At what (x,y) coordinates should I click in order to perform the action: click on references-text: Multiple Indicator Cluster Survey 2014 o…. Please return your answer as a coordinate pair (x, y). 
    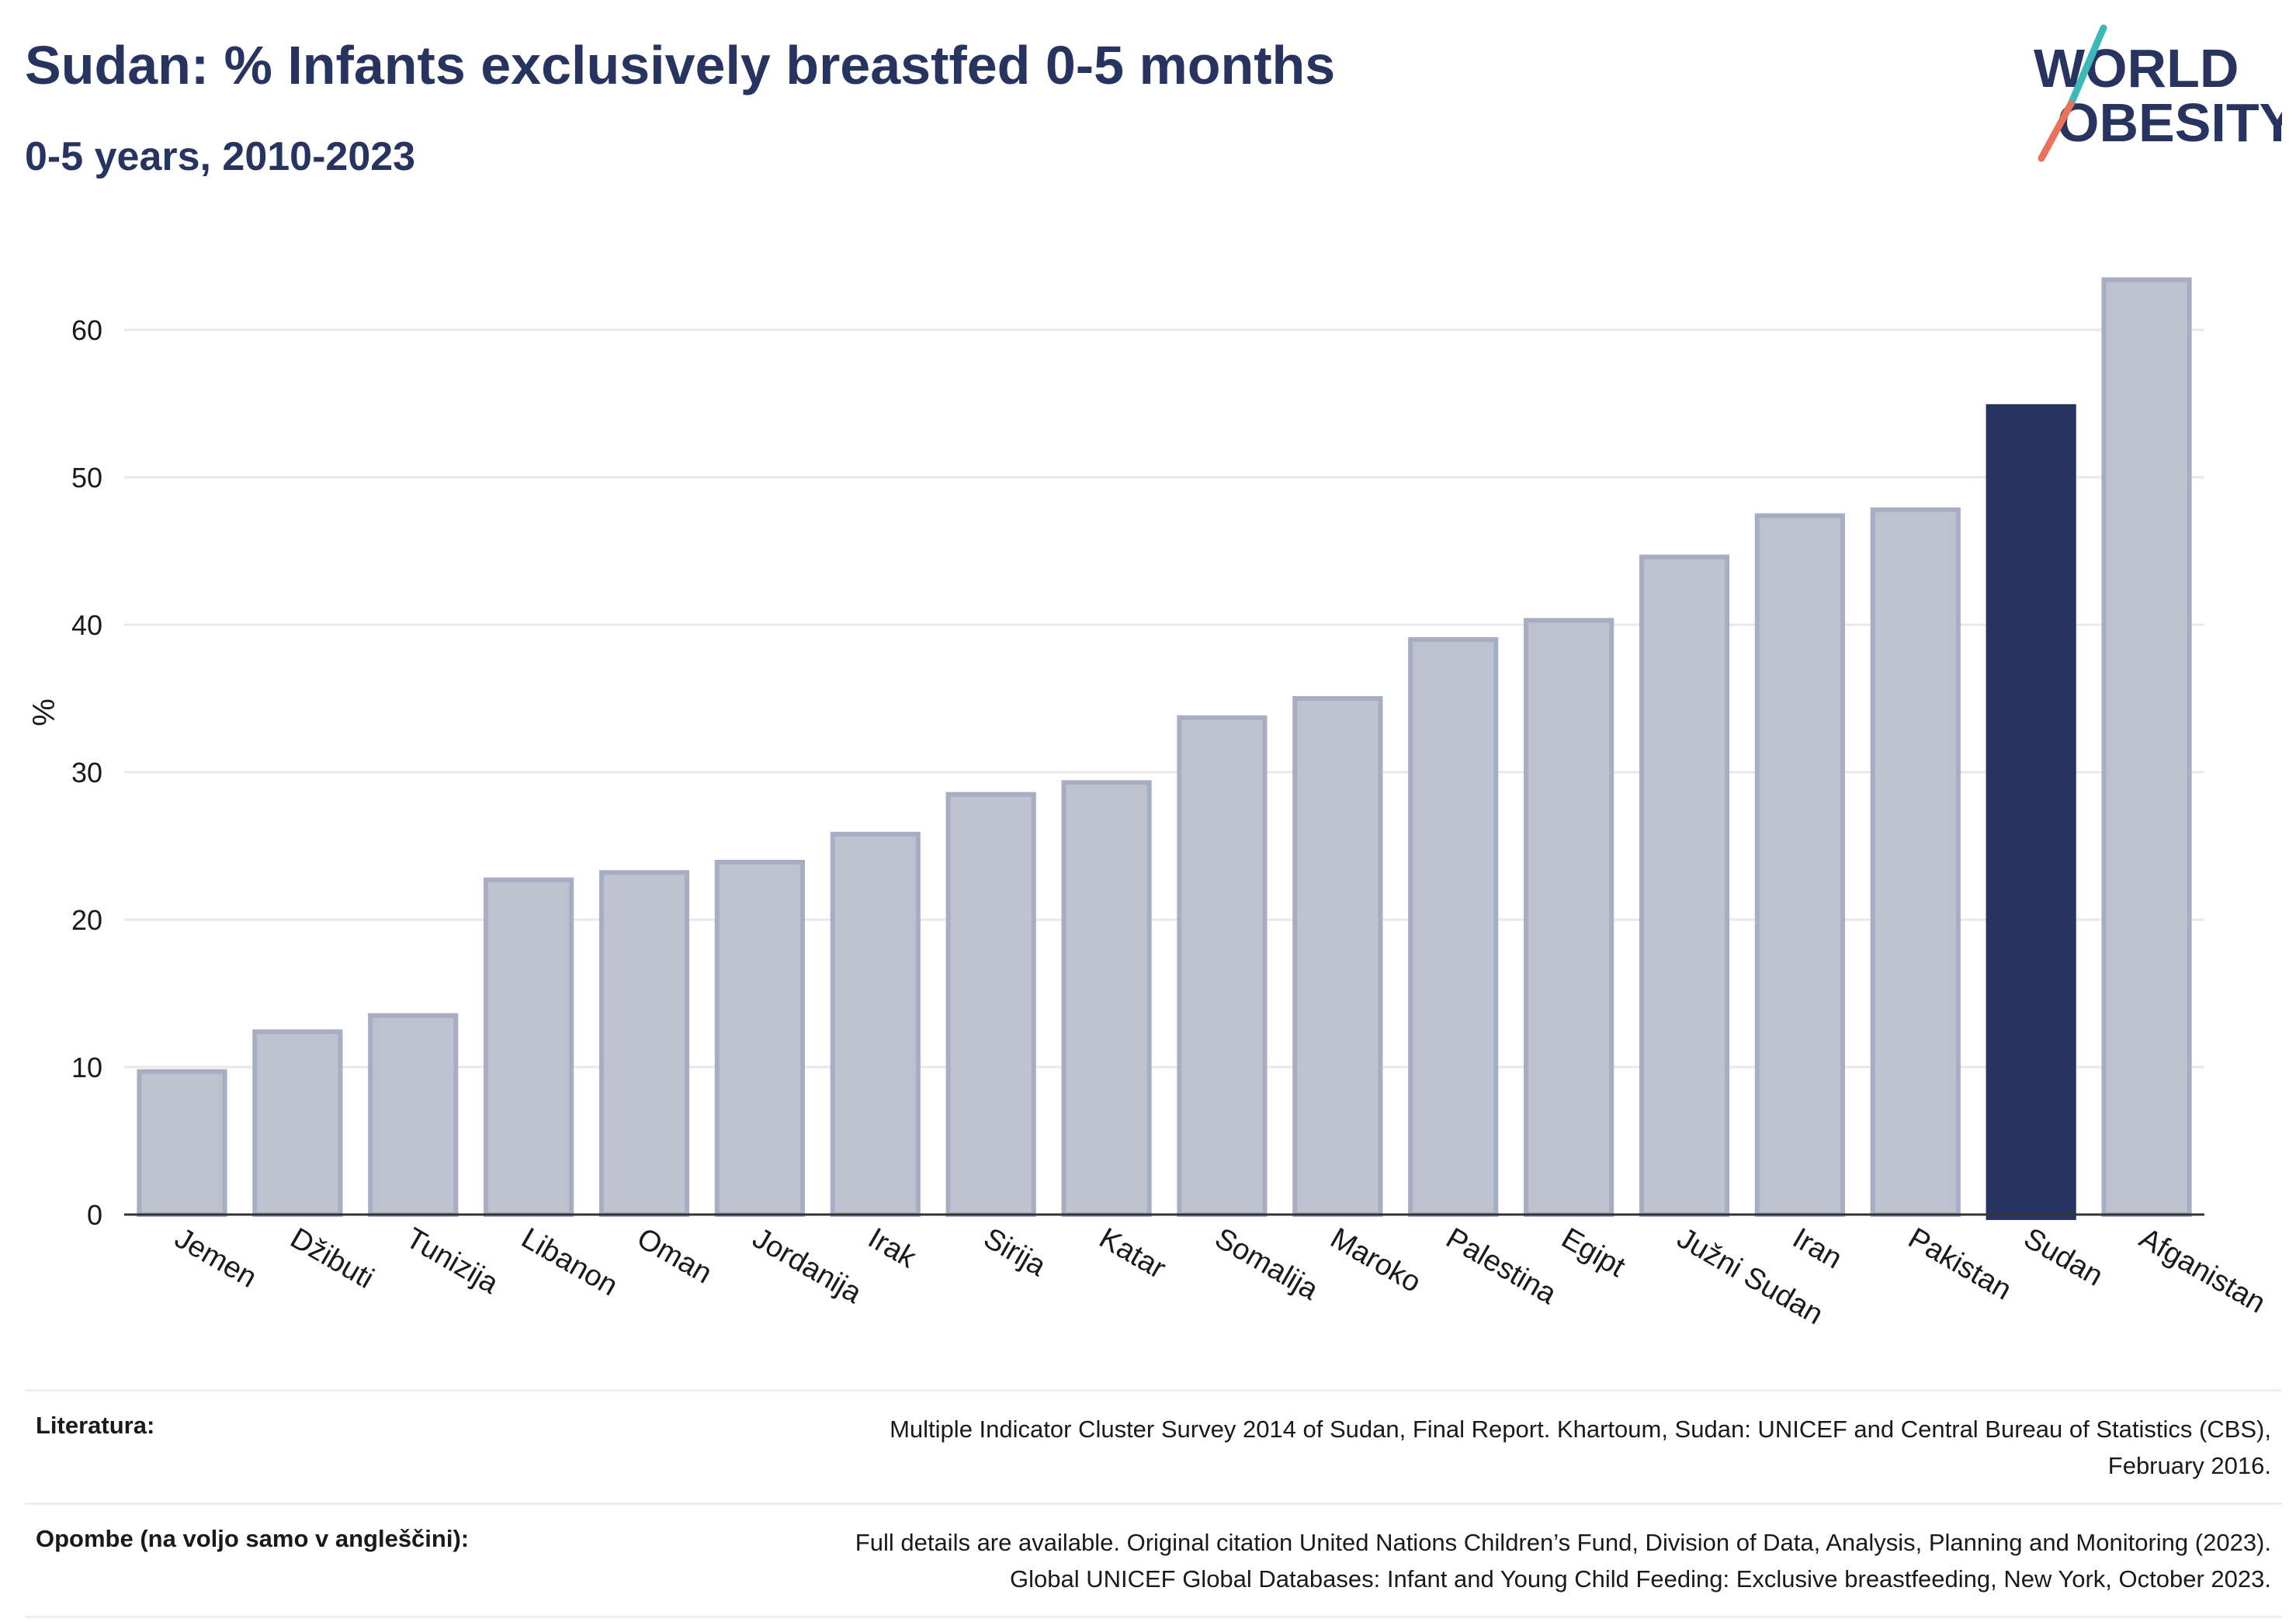
    Looking at the image, I should click on (1580, 1448).